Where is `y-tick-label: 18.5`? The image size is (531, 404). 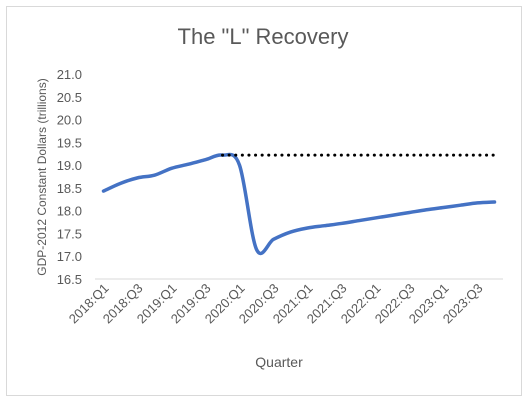
y-tick-label: 18.5 is located at coordinates (69, 188).